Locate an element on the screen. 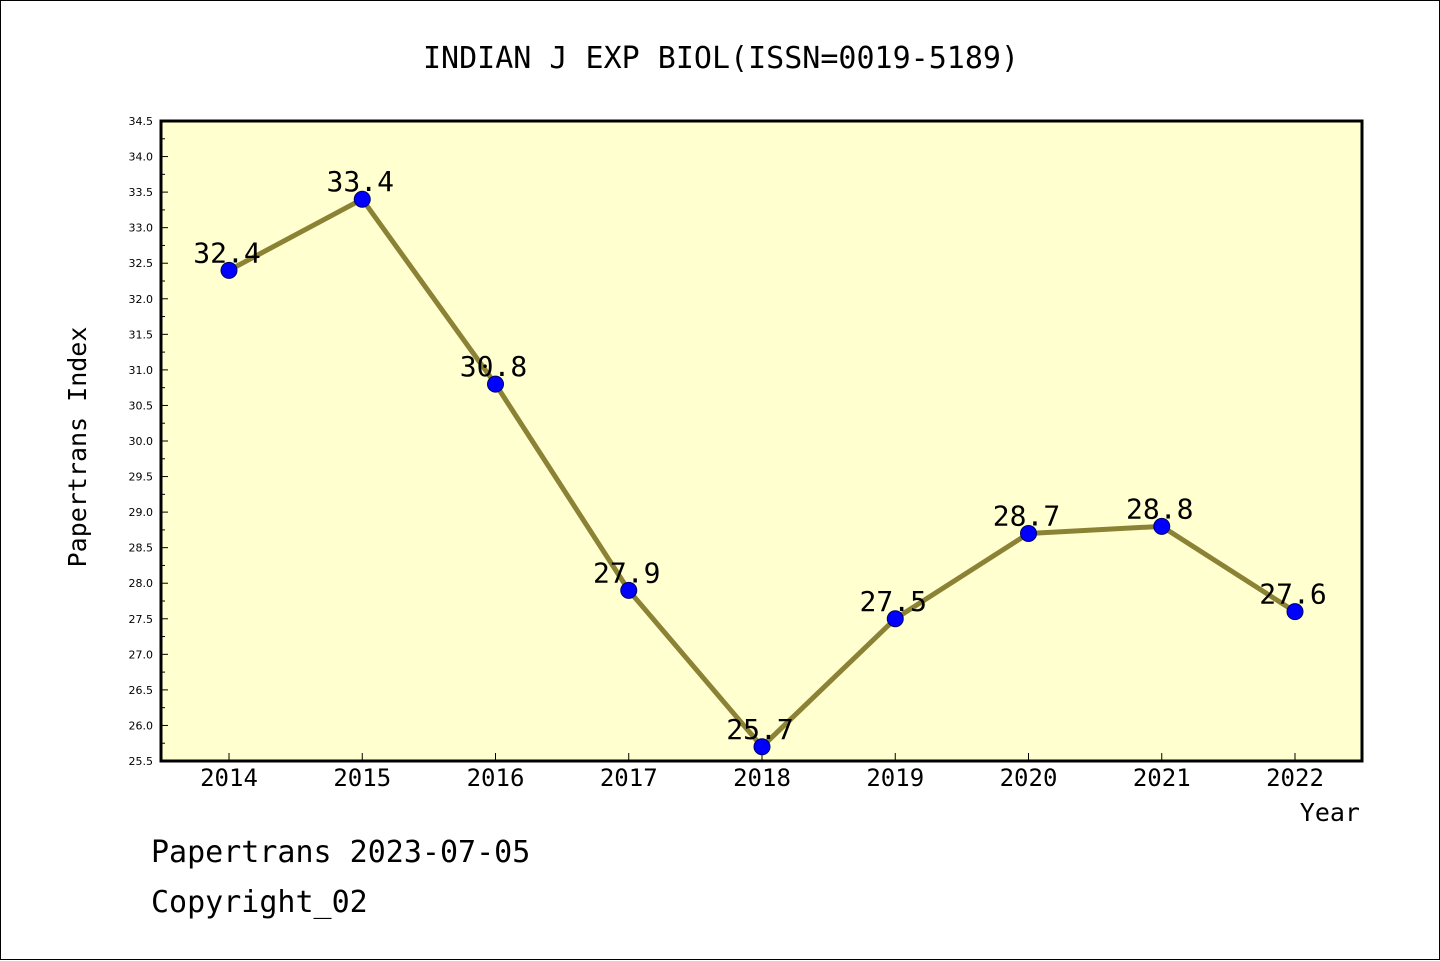 The height and width of the screenshot is (961, 1440). y-tick-label: 32.5 is located at coordinates (141, 263).